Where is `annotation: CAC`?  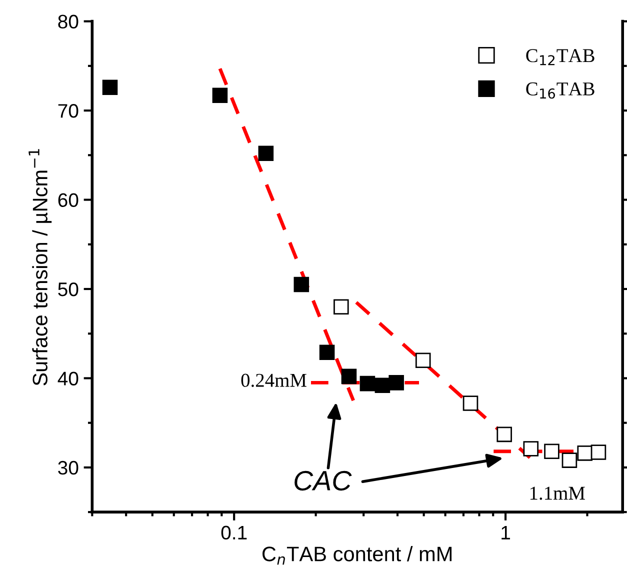 annotation: CAC is located at coordinates (323, 480).